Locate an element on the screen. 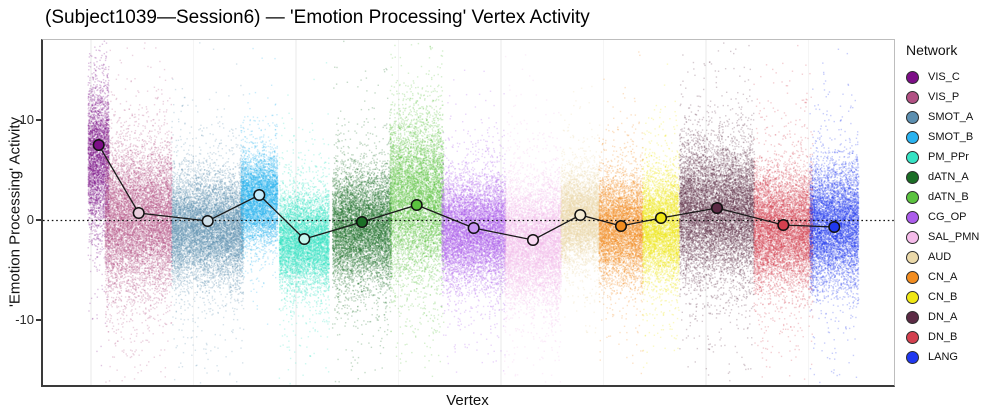  legend-swatch-PM_PPr is located at coordinates (912, 157).